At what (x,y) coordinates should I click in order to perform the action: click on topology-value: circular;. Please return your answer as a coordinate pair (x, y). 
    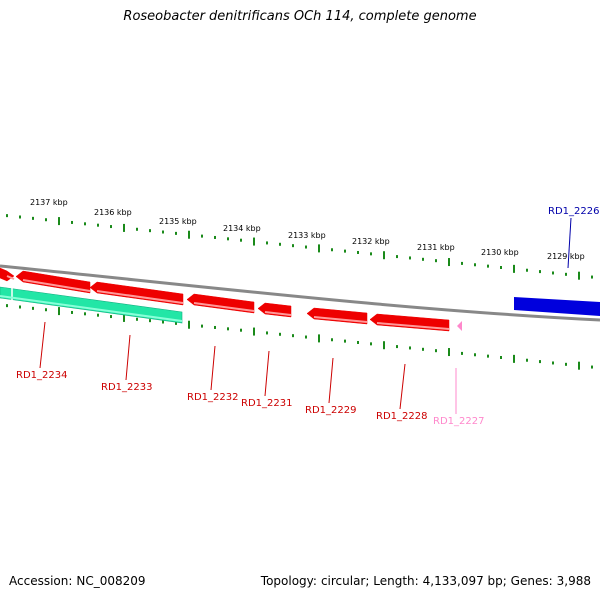
    Looking at the image, I should click on (345, 581).